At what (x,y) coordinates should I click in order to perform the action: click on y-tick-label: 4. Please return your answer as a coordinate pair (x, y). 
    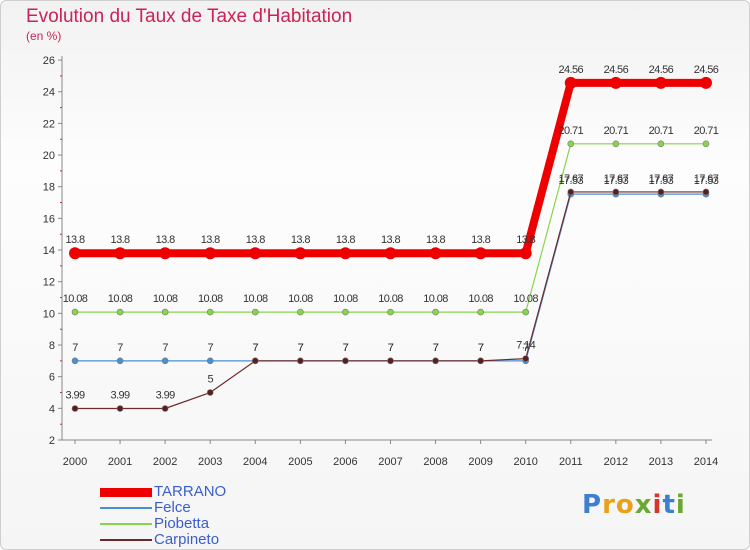
    Looking at the image, I should click on (52, 409).